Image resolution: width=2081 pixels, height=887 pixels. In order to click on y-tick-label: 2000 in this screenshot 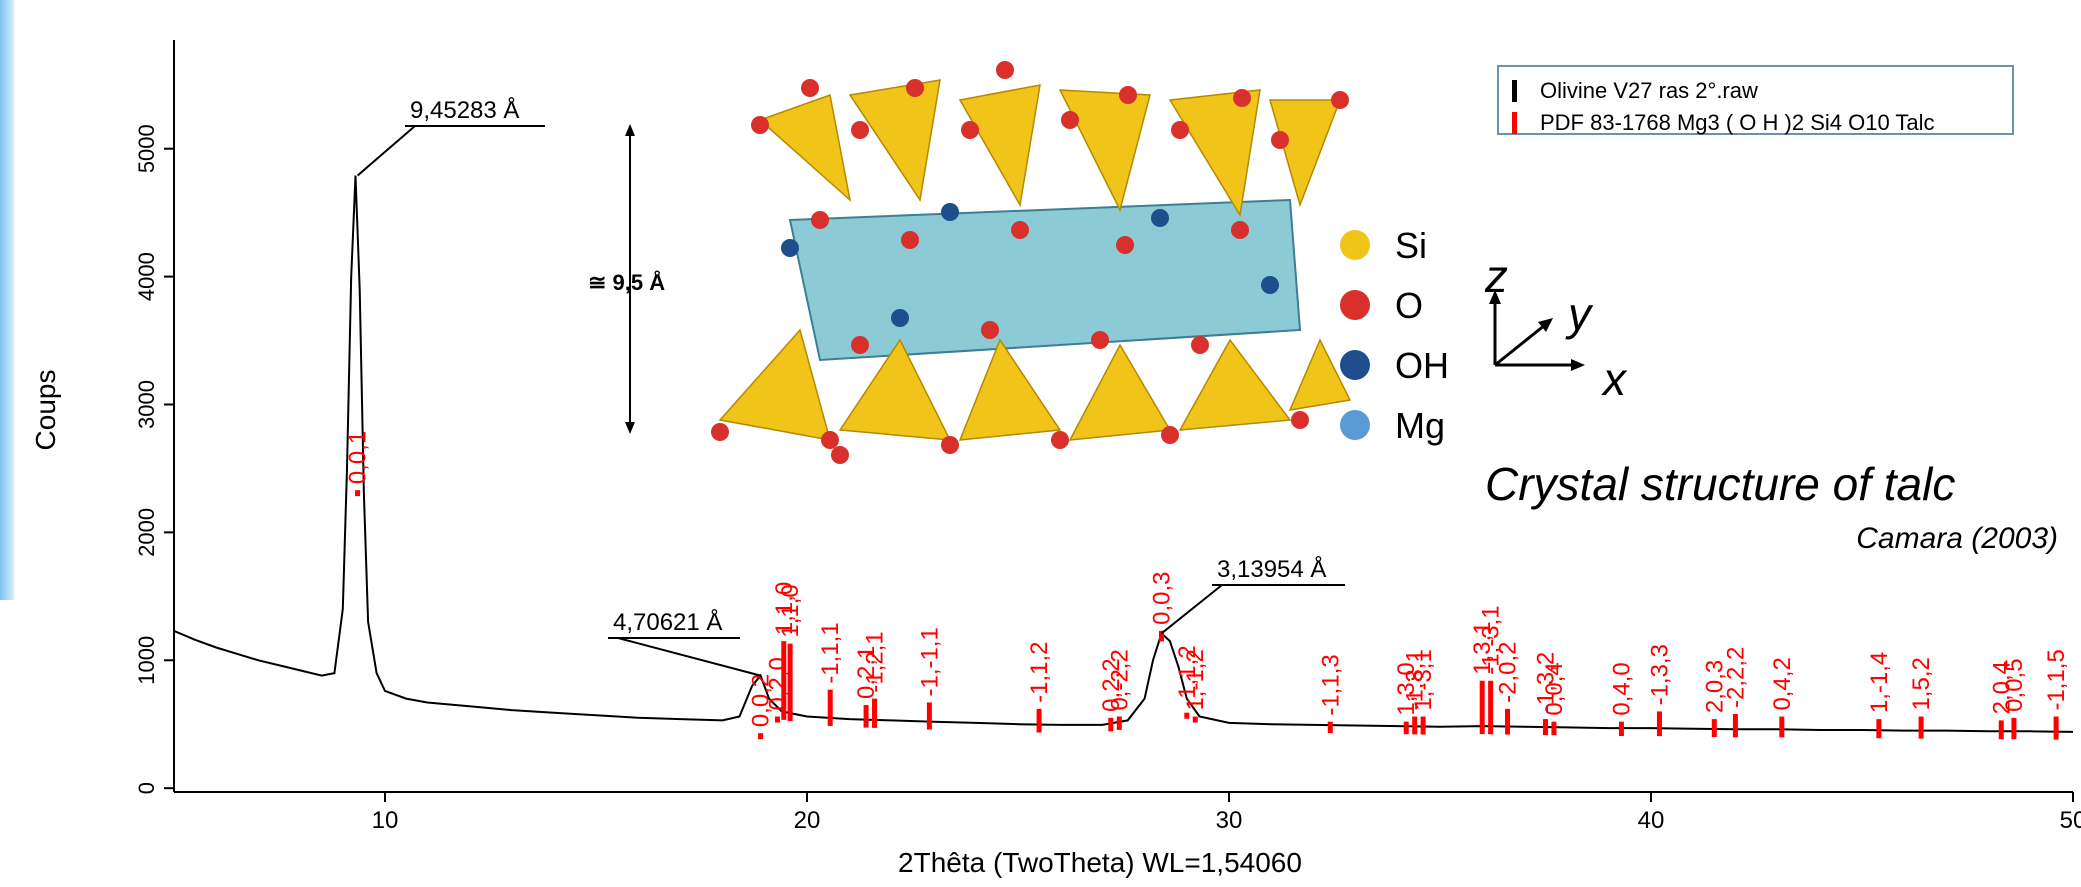, I will do `click(146, 532)`.